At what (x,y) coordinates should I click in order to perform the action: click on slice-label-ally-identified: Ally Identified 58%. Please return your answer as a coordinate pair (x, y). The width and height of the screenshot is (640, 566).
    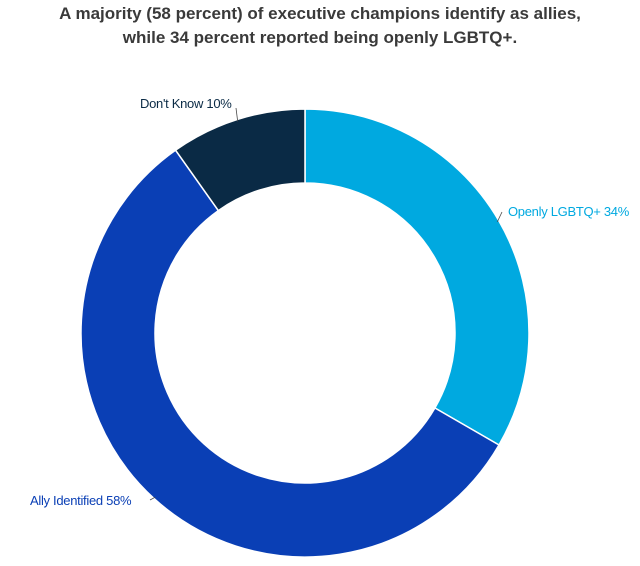
    Looking at the image, I should click on (81, 500).